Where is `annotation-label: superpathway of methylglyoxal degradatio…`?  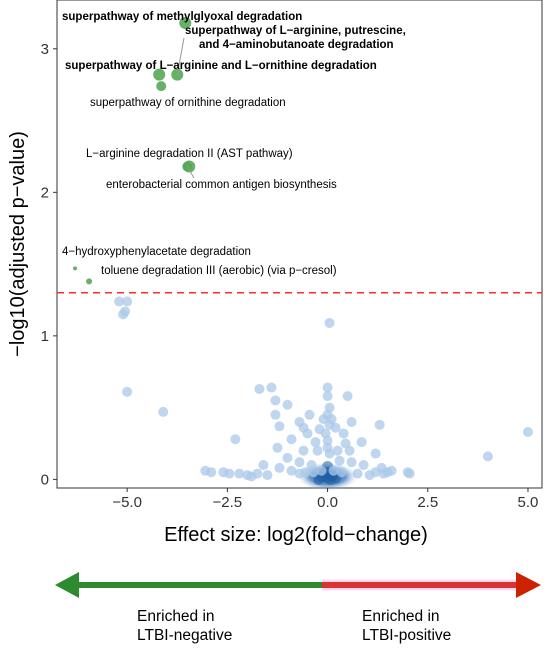
annotation-label: superpathway of methylglyoxal degradatio… is located at coordinates (182, 17).